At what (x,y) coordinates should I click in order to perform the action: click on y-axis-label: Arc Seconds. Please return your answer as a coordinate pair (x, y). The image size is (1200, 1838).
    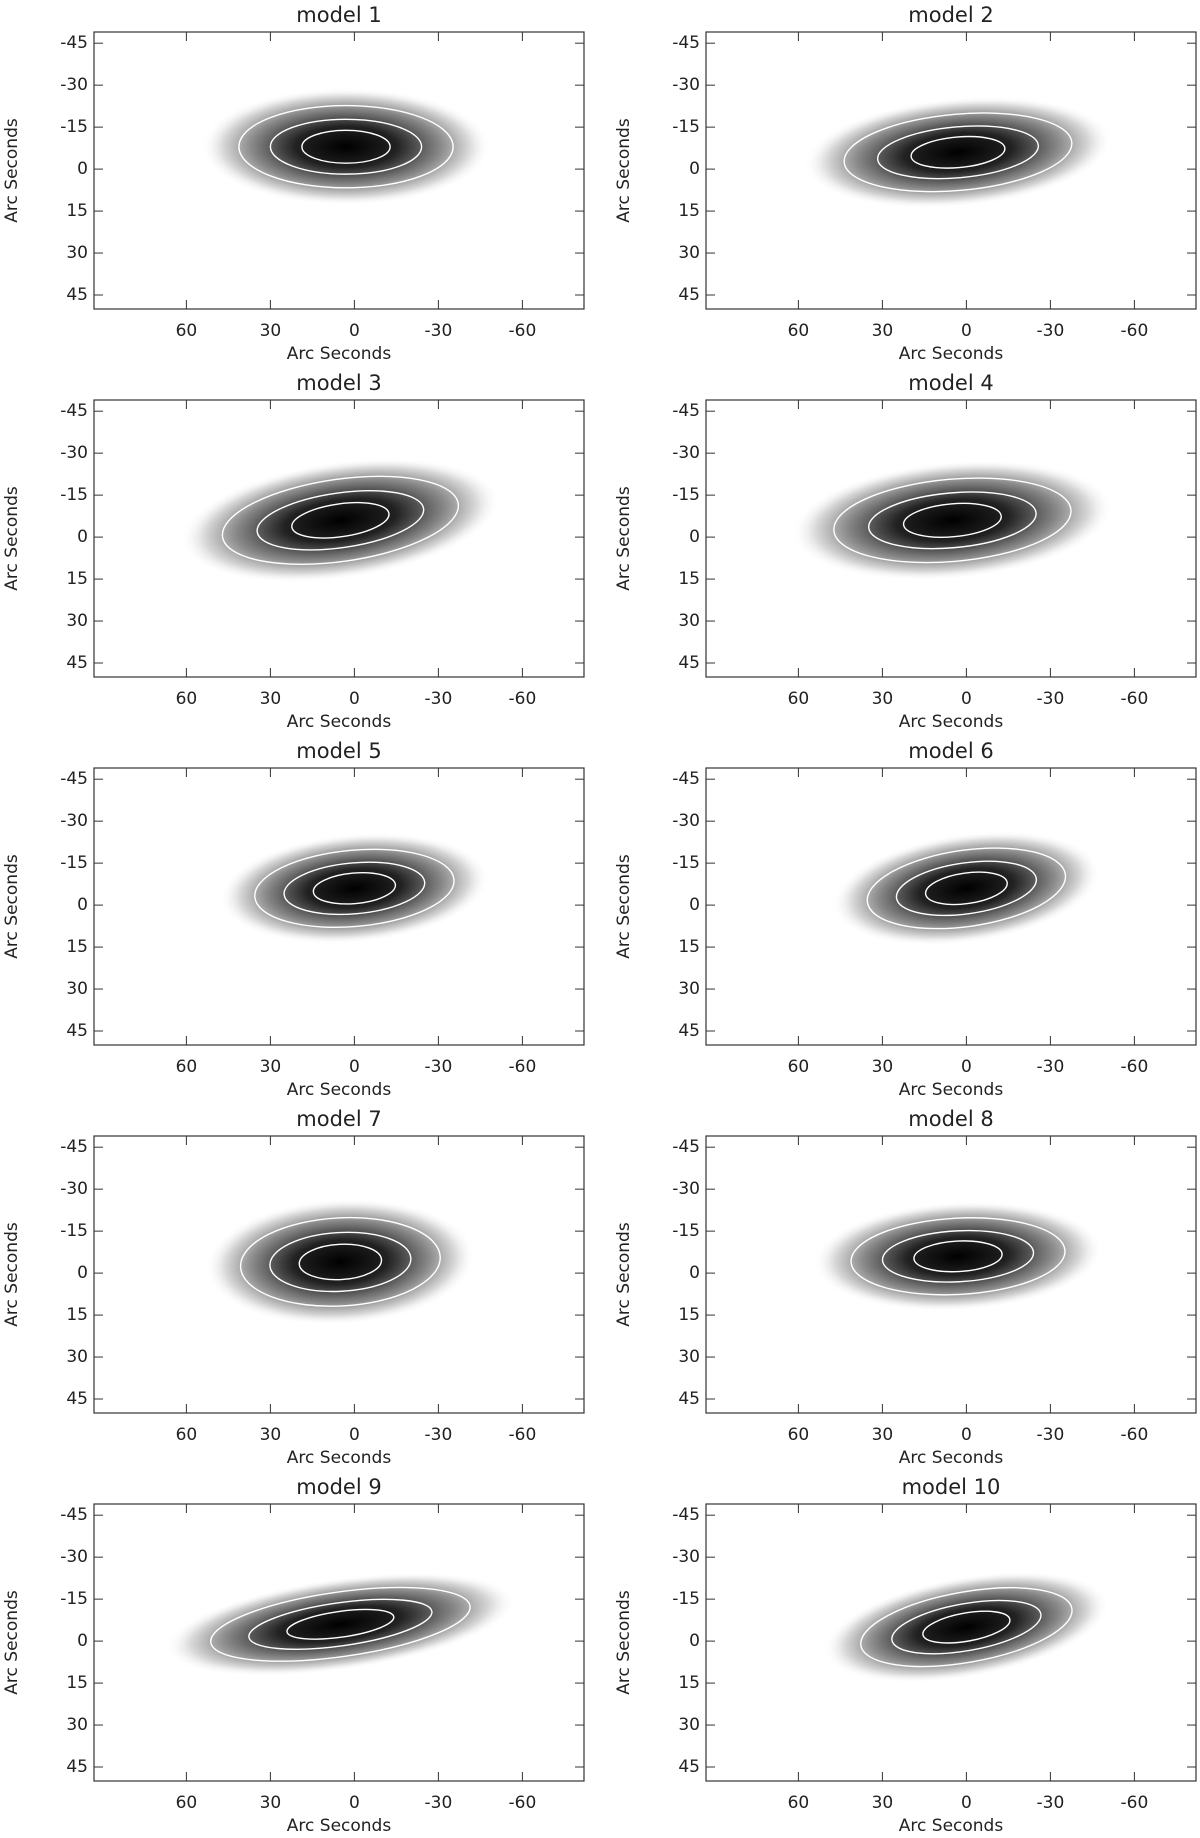
    Looking at the image, I should click on (12, 1642).